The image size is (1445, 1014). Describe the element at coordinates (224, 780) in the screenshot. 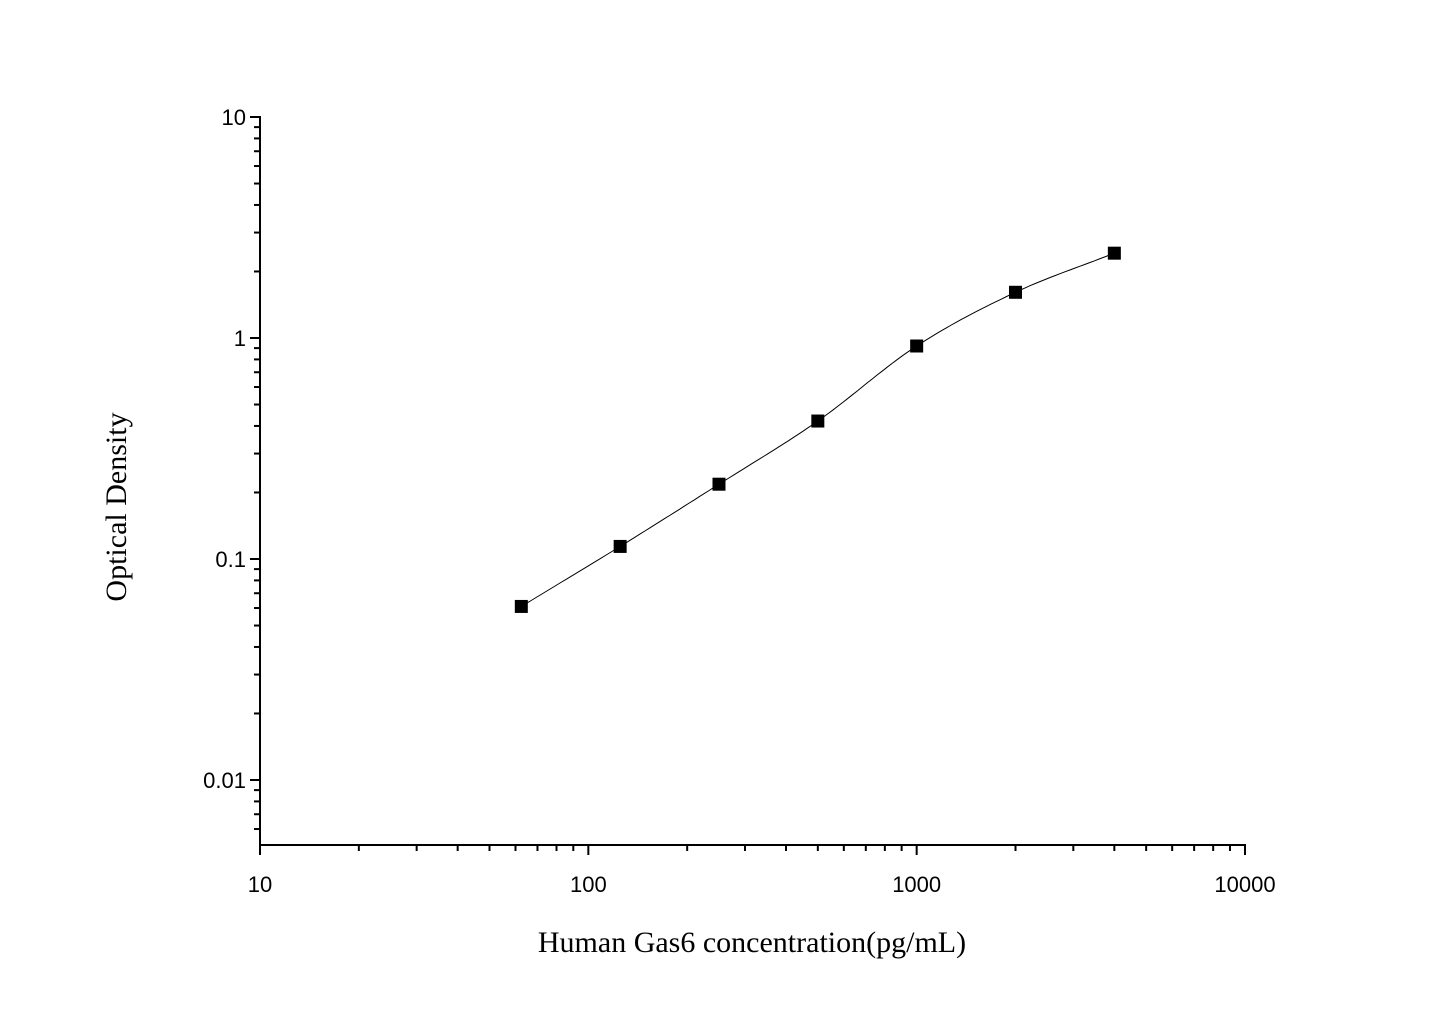

I see `y-tick-label: 0.01` at that location.